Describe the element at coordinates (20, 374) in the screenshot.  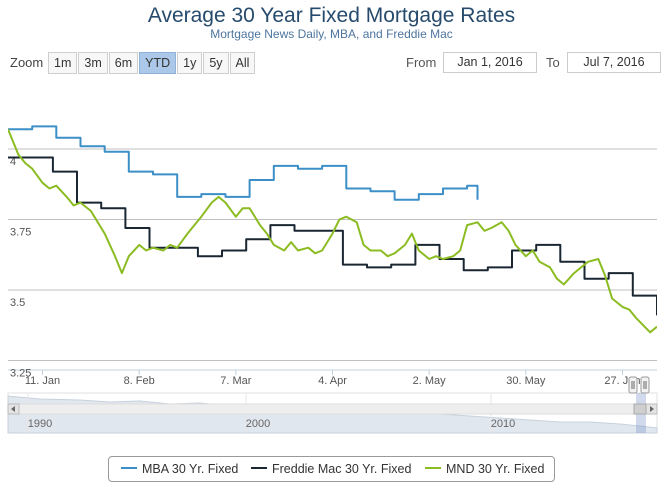
I see `y-tick-label-3: 3.25` at that location.